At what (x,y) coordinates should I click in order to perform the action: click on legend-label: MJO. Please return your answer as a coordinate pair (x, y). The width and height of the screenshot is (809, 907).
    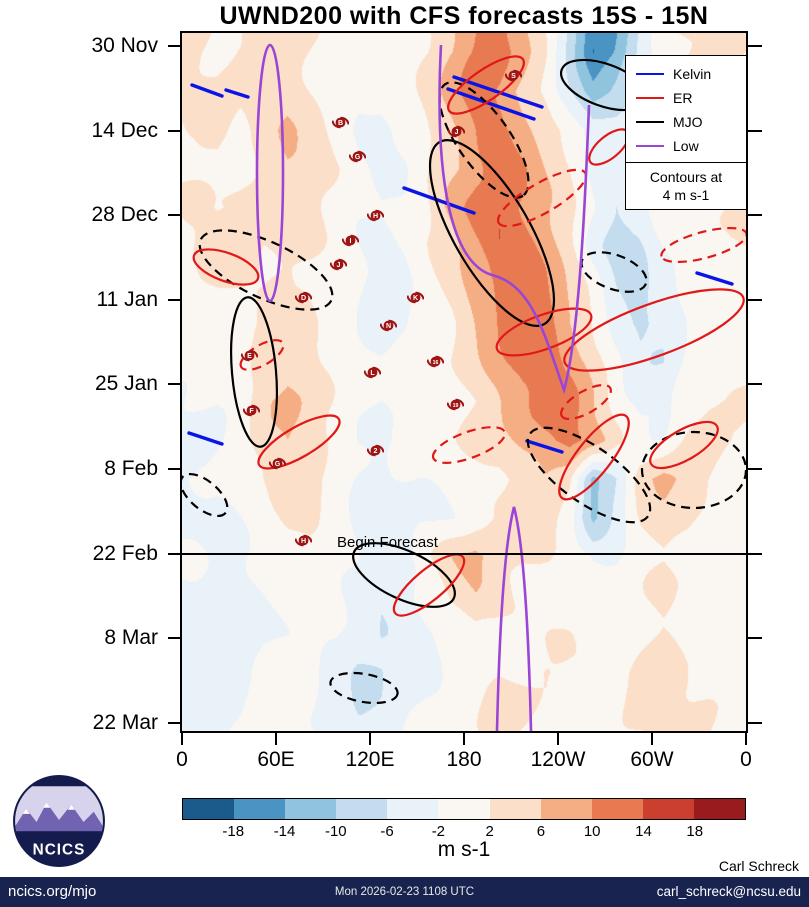
    Looking at the image, I should click on (688, 122).